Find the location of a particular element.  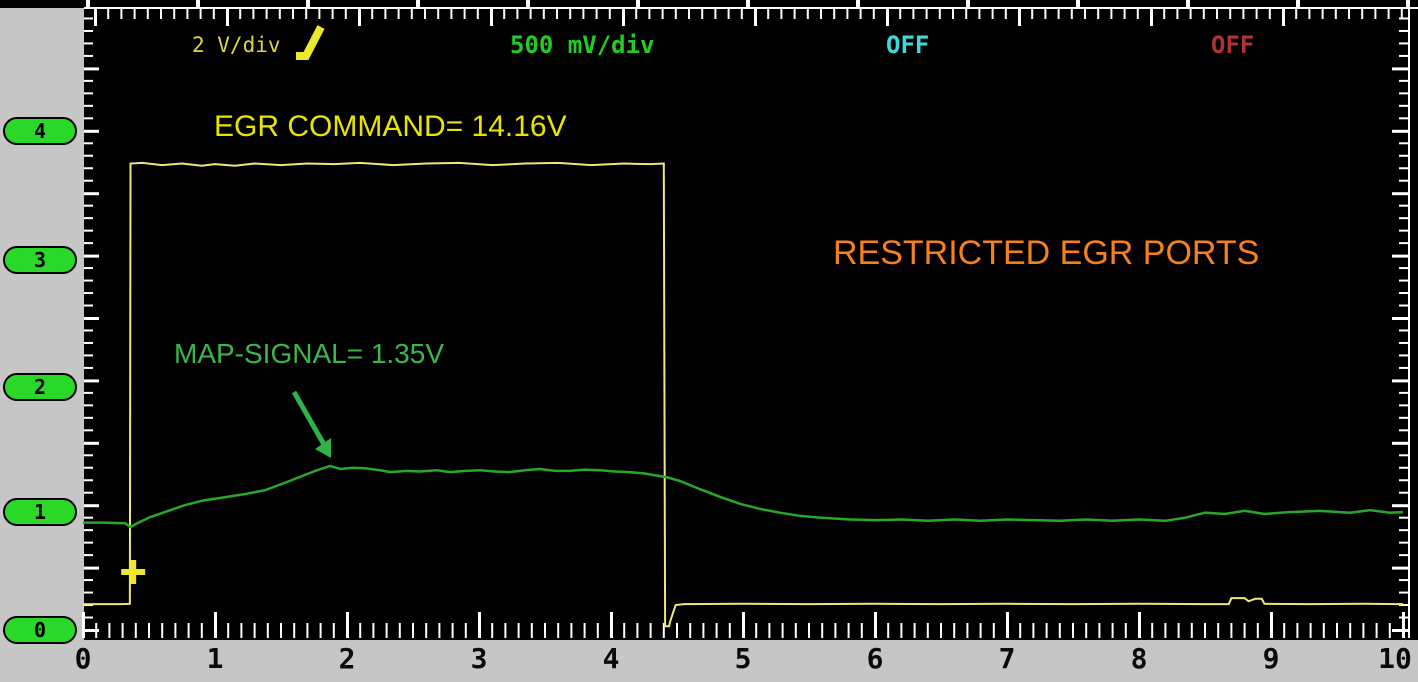

x-axis-label-0: 0 is located at coordinates (83, 658).